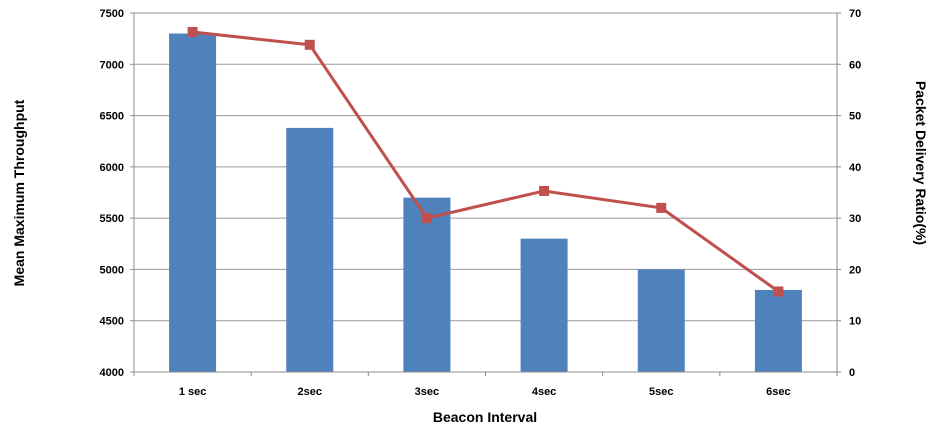  I want to click on x-tick-label: 4sec, so click(544, 392).